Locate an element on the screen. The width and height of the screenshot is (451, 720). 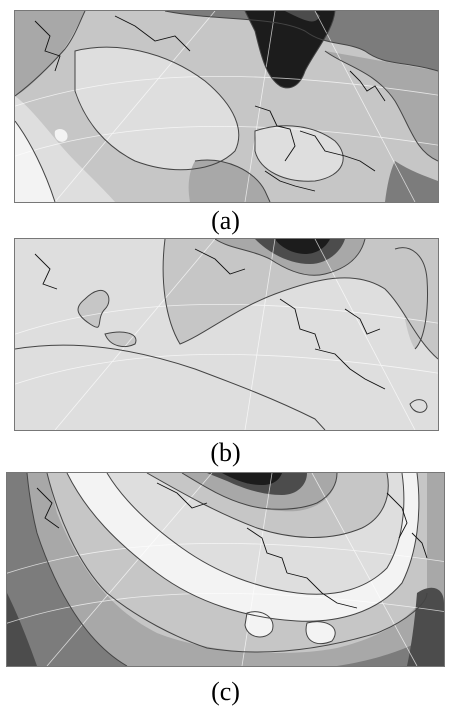
panel-caption-c: (c) is located at coordinates (225, 691).